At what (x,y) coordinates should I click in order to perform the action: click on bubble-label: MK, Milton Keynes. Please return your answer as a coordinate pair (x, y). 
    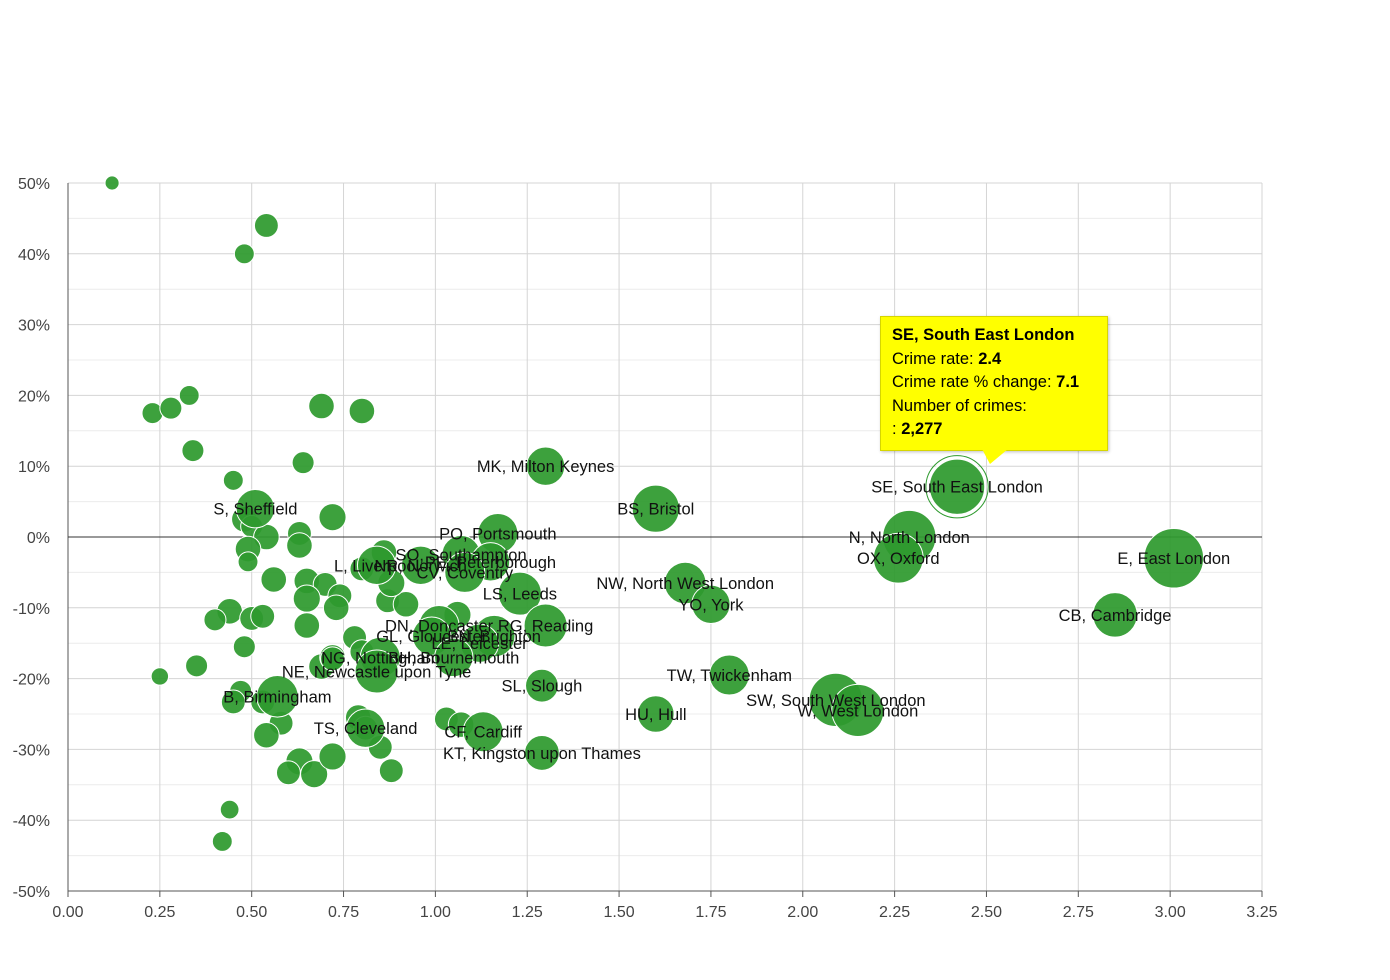
    Looking at the image, I should click on (546, 467).